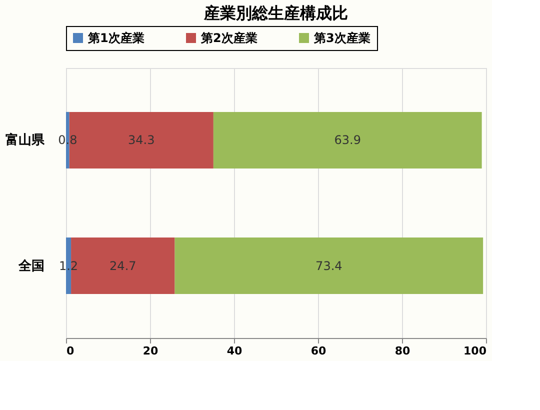  I want to click on chart-title: 産業別総生産構成比, so click(275, 13).